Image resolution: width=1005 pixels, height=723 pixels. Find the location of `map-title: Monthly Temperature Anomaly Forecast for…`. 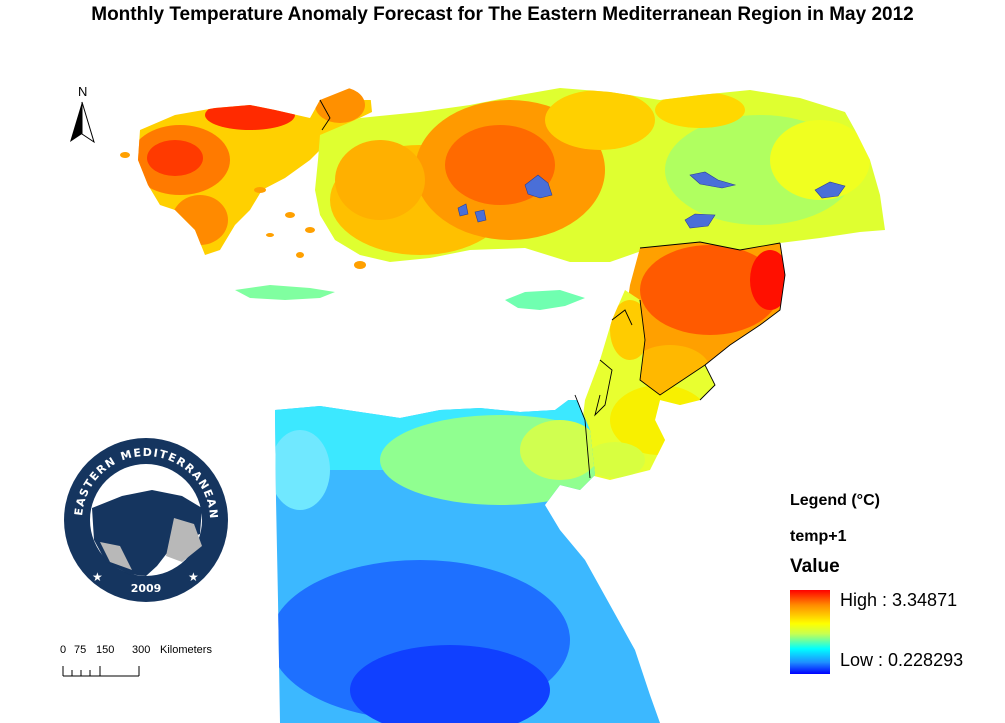

map-title: Monthly Temperature Anomaly Forecast for… is located at coordinates (502, 14).